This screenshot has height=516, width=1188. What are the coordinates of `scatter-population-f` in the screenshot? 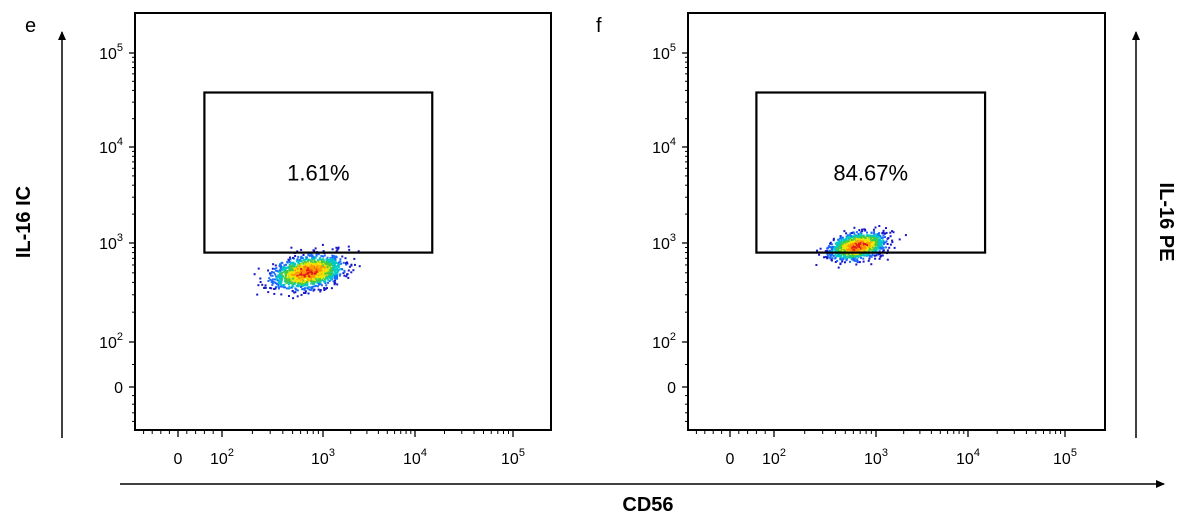 It's located at (861, 247).